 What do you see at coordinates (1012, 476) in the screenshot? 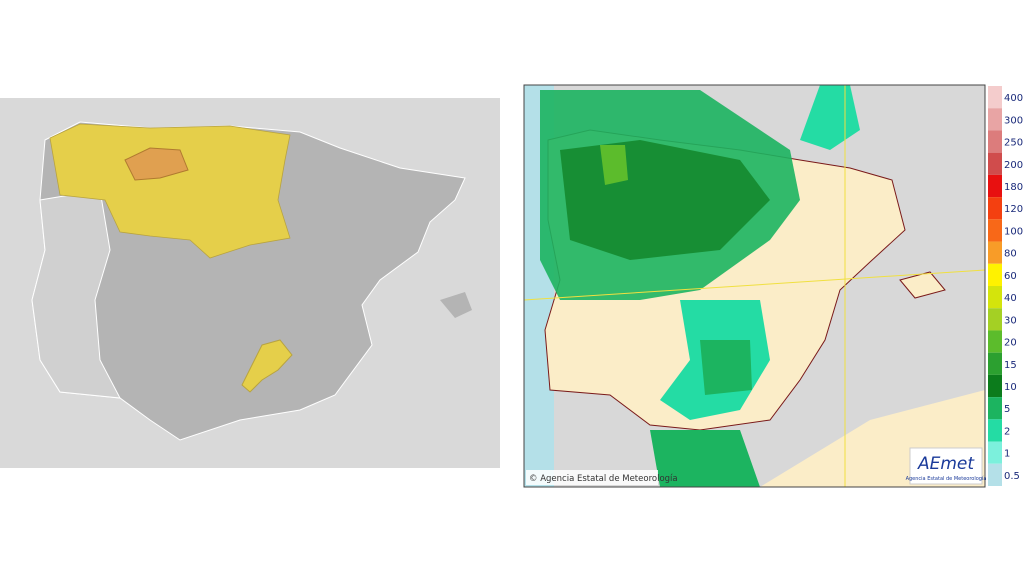
I see `legend-label: 0.5` at bounding box center [1012, 476].